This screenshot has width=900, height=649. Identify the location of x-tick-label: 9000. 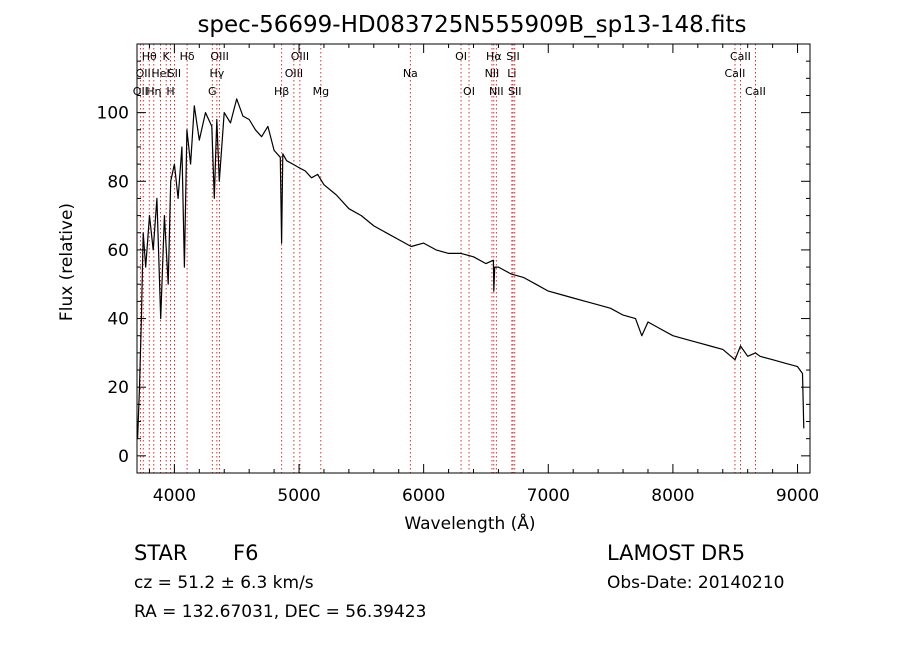
(797, 496).